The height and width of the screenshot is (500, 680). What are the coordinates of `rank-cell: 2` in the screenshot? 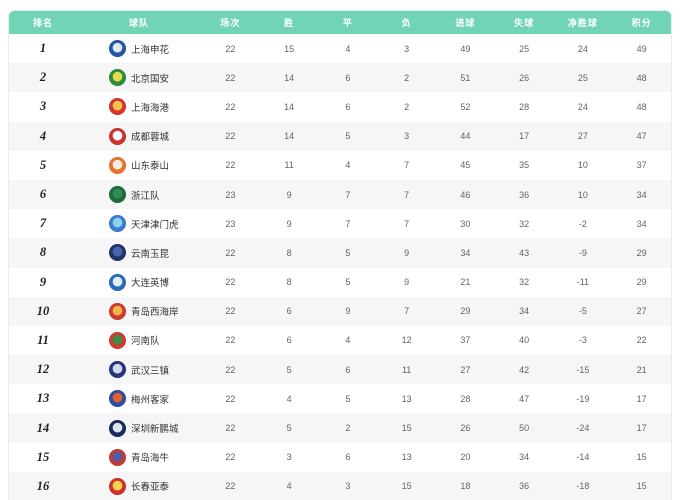 It's located at (43, 77).